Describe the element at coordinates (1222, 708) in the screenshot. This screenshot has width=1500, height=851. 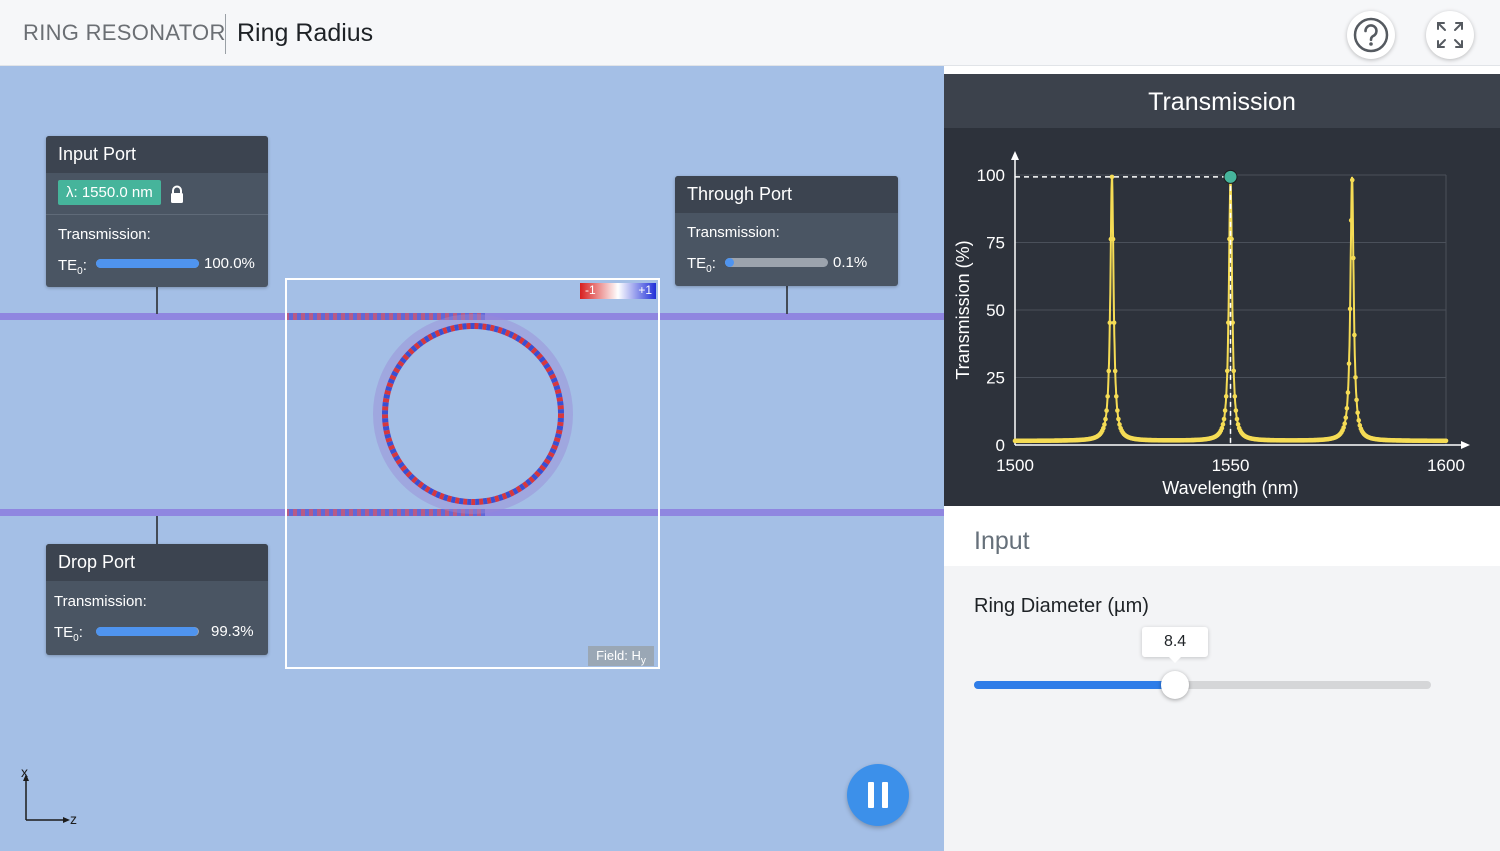
I see `input-panel-body: Ring Diameter (µm) 8.4` at that location.